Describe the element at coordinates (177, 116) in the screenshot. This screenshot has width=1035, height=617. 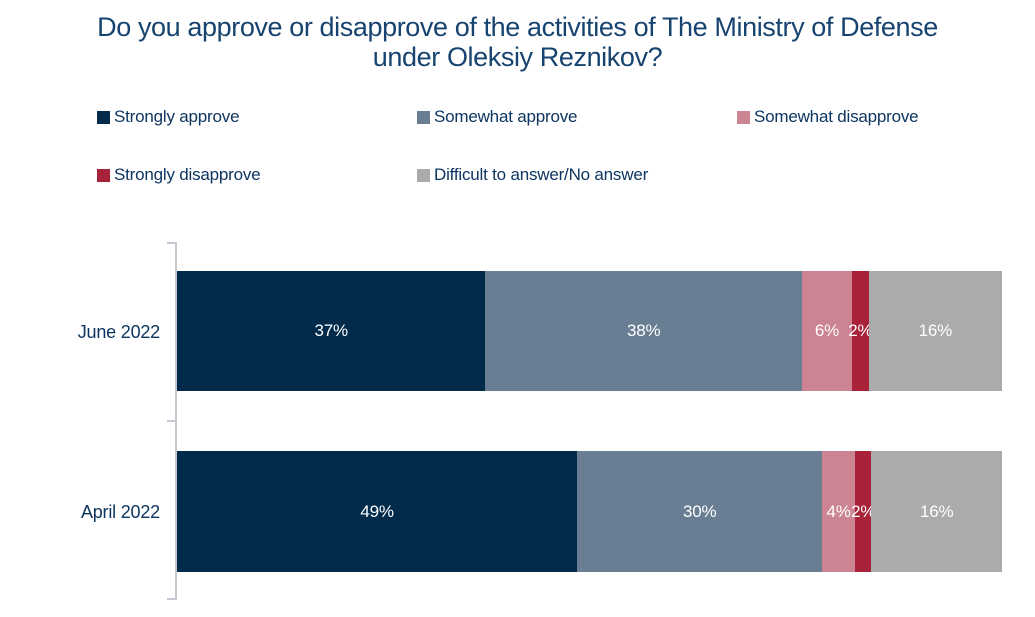
I see `legend-label: Strongly approve` at that location.